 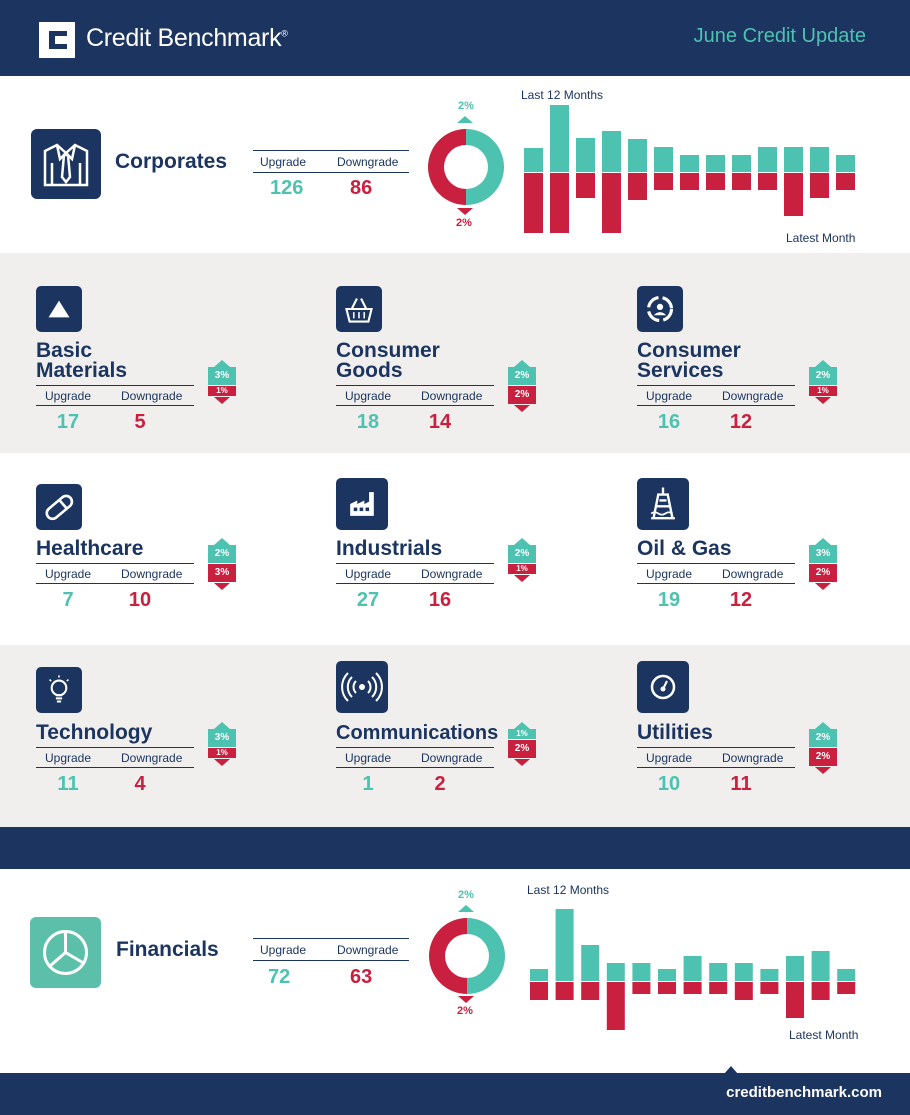 What do you see at coordinates (741, 784) in the screenshot?
I see `sector-downgrade-count: 11` at bounding box center [741, 784].